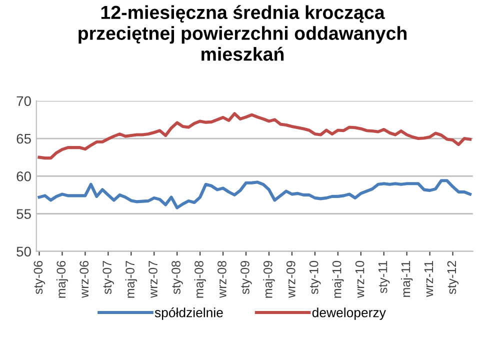 The height and width of the screenshot is (342, 485). What do you see at coordinates (291, 279) in the screenshot?
I see `x-tick-label: wrz-09` at bounding box center [291, 279].